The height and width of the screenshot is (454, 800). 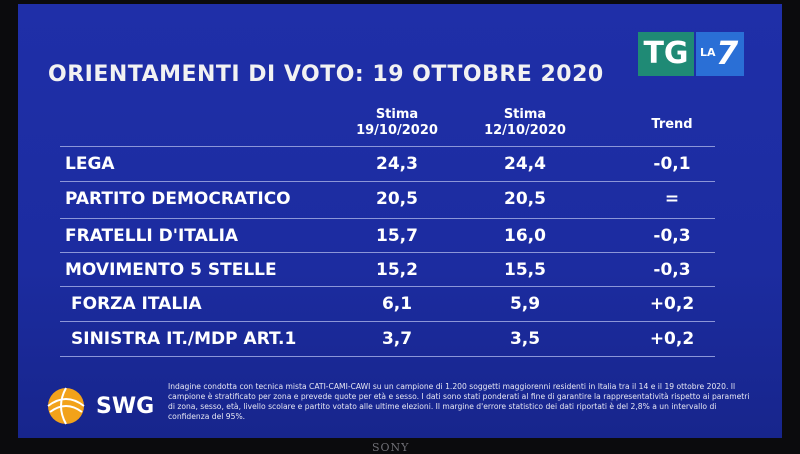 I want to click on estimate: 3,7, so click(x=397, y=339).